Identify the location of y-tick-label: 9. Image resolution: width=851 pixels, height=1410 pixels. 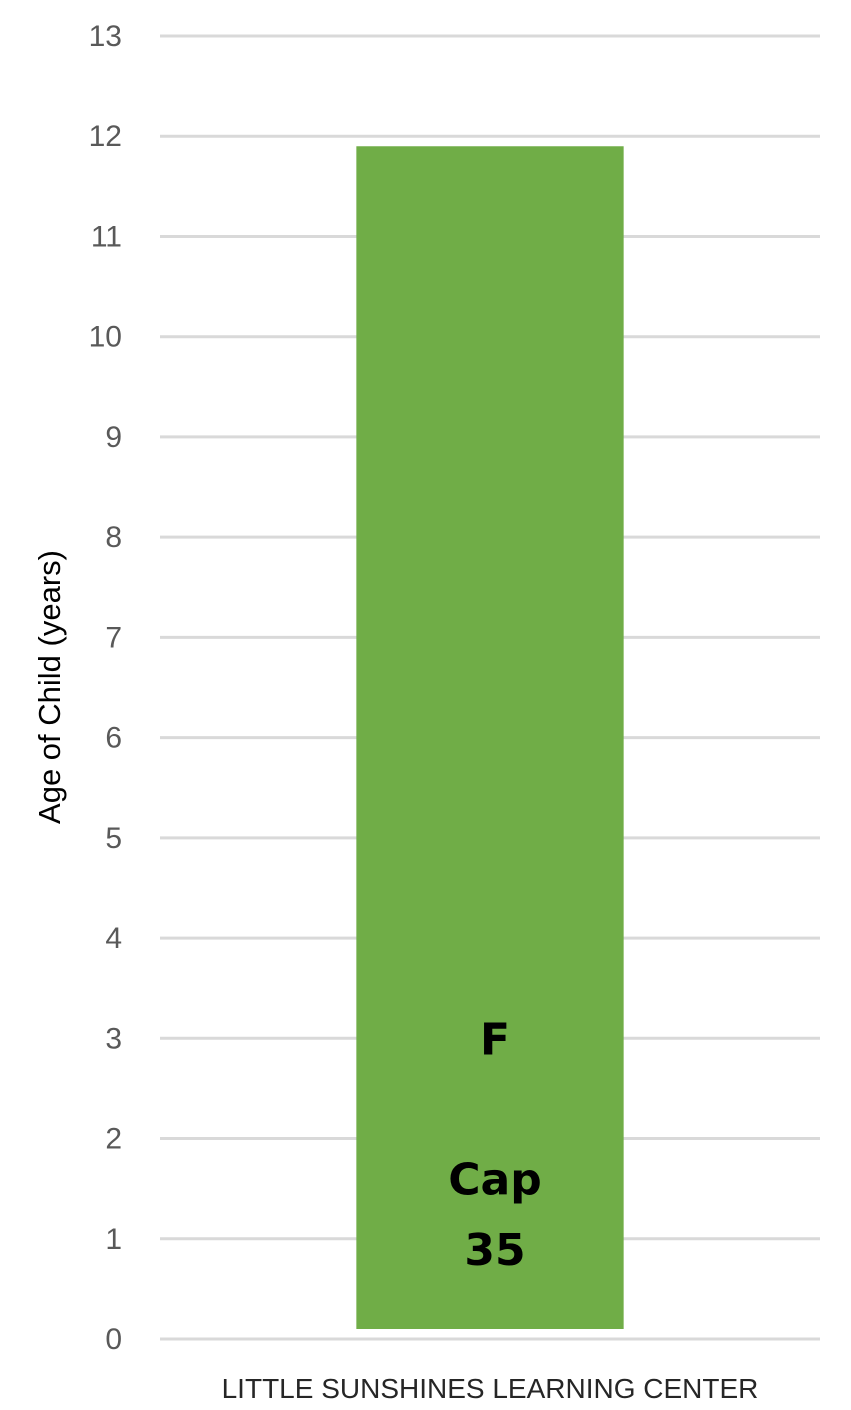
(113, 437).